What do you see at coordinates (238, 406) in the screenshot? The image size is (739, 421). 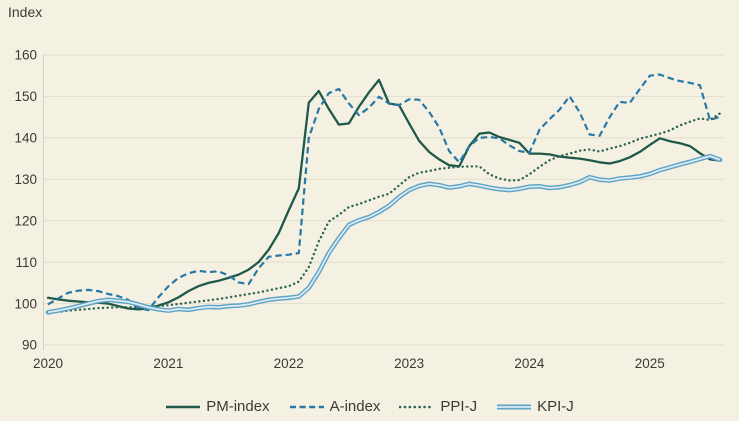 I see `legend-label-pm-index: PM-index` at bounding box center [238, 406].